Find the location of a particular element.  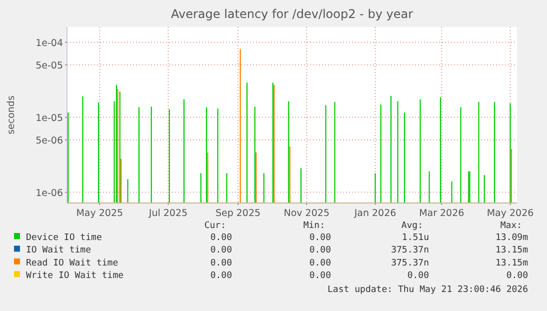

x-tick-label: Jan 2026 is located at coordinates (374, 213).